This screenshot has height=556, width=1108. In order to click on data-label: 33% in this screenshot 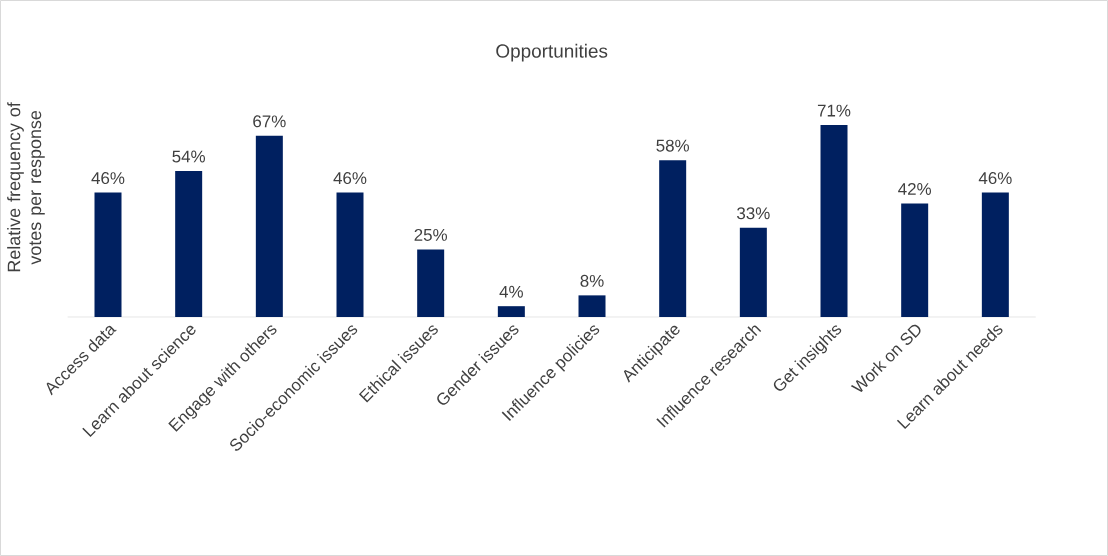, I will do `click(753, 213)`.